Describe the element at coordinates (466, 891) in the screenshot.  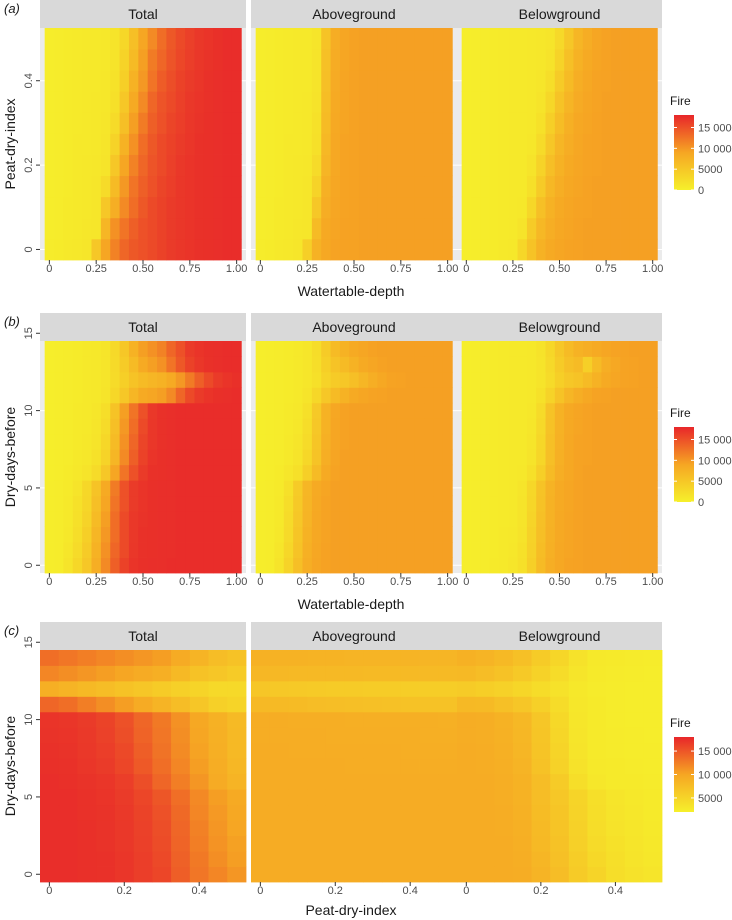
I see `x-tick-label: 0` at that location.